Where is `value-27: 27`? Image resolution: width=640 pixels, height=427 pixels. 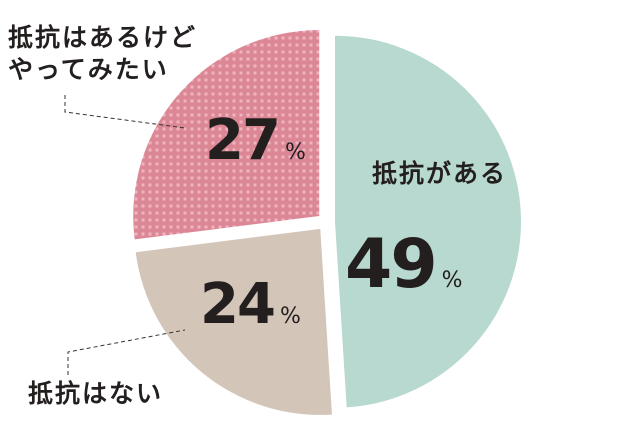 value-27: 27 is located at coordinates (243, 140).